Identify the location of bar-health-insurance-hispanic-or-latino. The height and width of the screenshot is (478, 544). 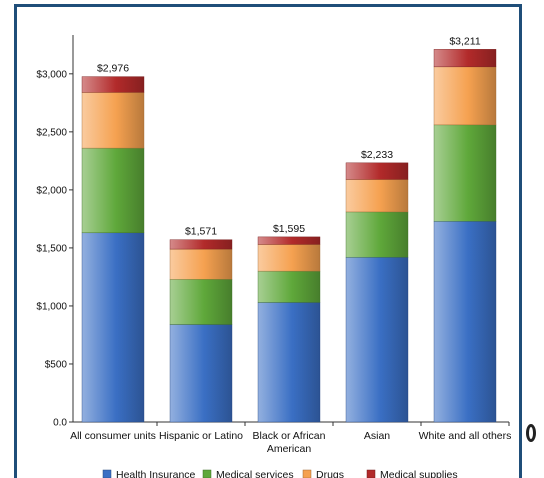
(201, 373).